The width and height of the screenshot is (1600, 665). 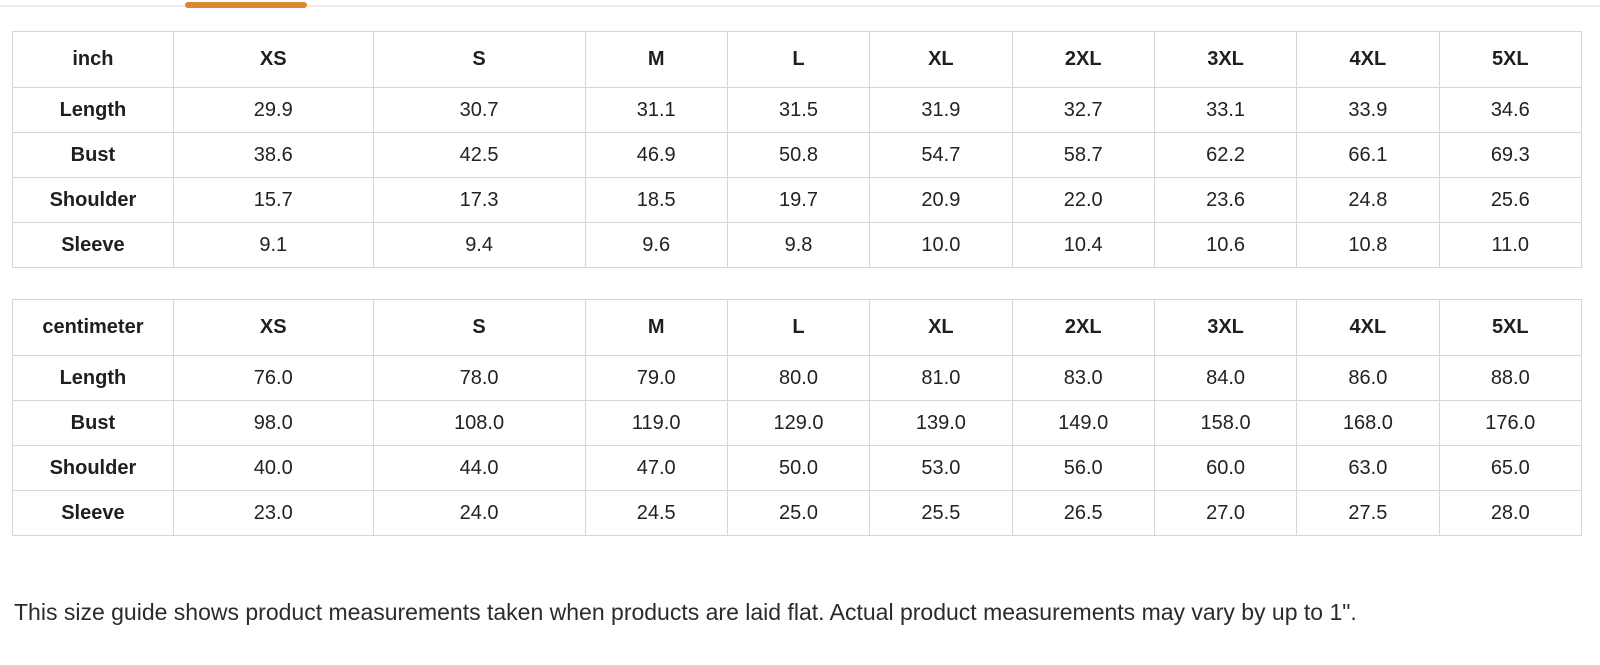 I want to click on size-value: 20.9, so click(x=941, y=200).